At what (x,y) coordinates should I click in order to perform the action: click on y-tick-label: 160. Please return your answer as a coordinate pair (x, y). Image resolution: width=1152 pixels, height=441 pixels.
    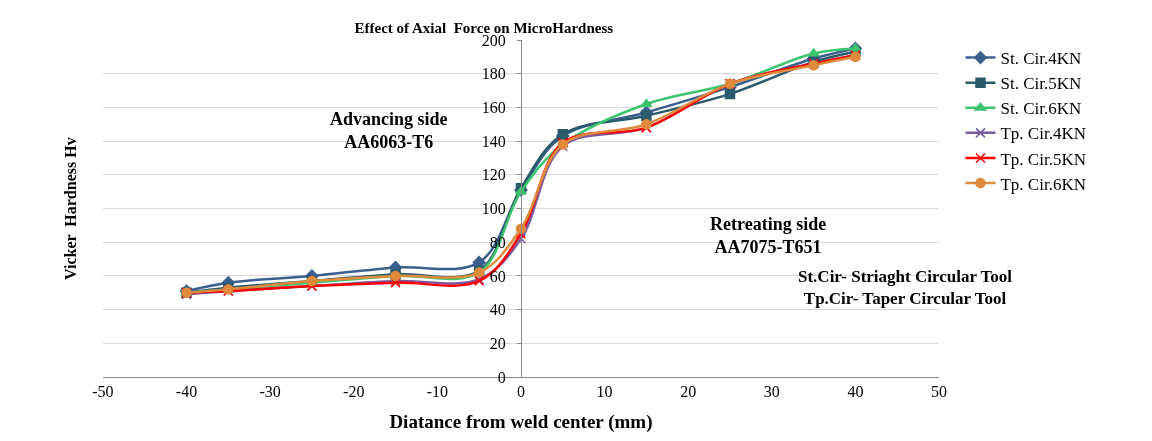
    Looking at the image, I should click on (493, 107).